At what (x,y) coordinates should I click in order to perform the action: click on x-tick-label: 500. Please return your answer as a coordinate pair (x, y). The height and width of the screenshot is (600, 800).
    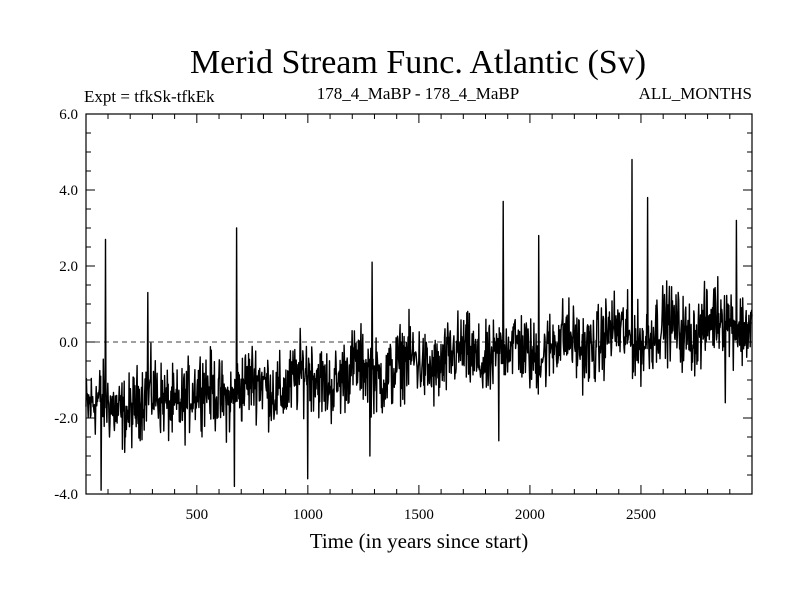
    Looking at the image, I should click on (197, 515).